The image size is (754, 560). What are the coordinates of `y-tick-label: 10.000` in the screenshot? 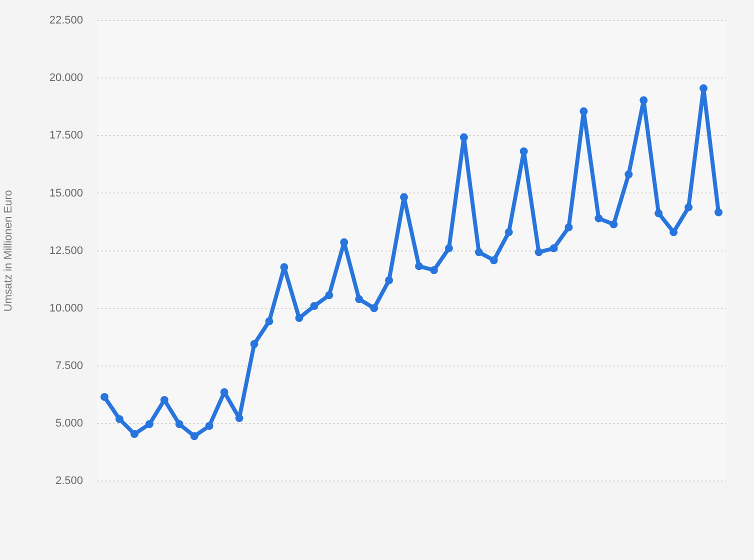 It's located at (66, 308).